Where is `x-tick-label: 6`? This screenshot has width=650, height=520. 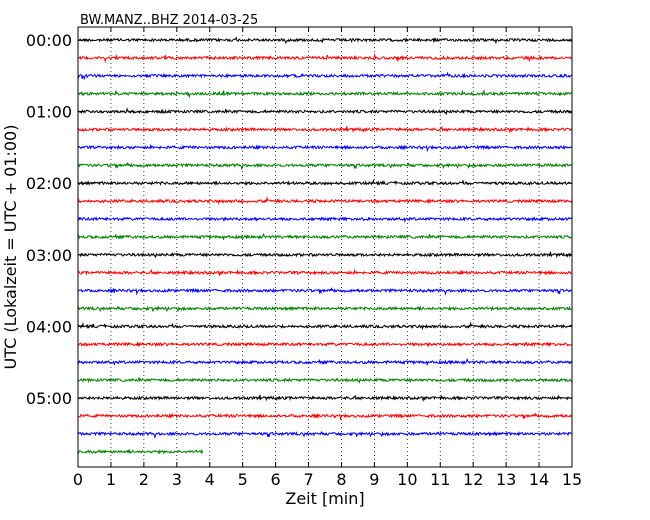
x-tick-label: 6 is located at coordinates (276, 479).